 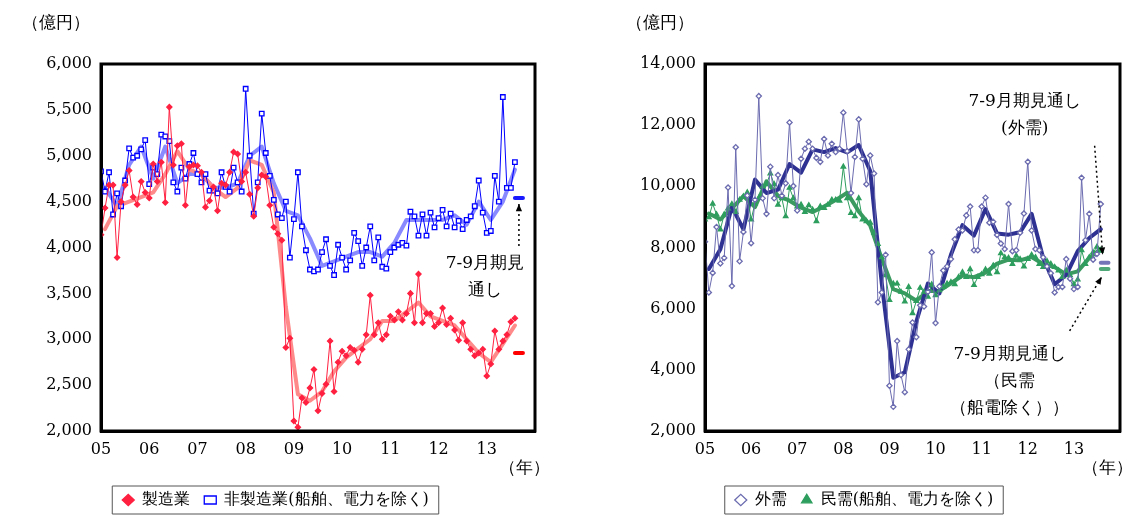 I want to click on legend-label: 製造業, so click(x=166, y=499).